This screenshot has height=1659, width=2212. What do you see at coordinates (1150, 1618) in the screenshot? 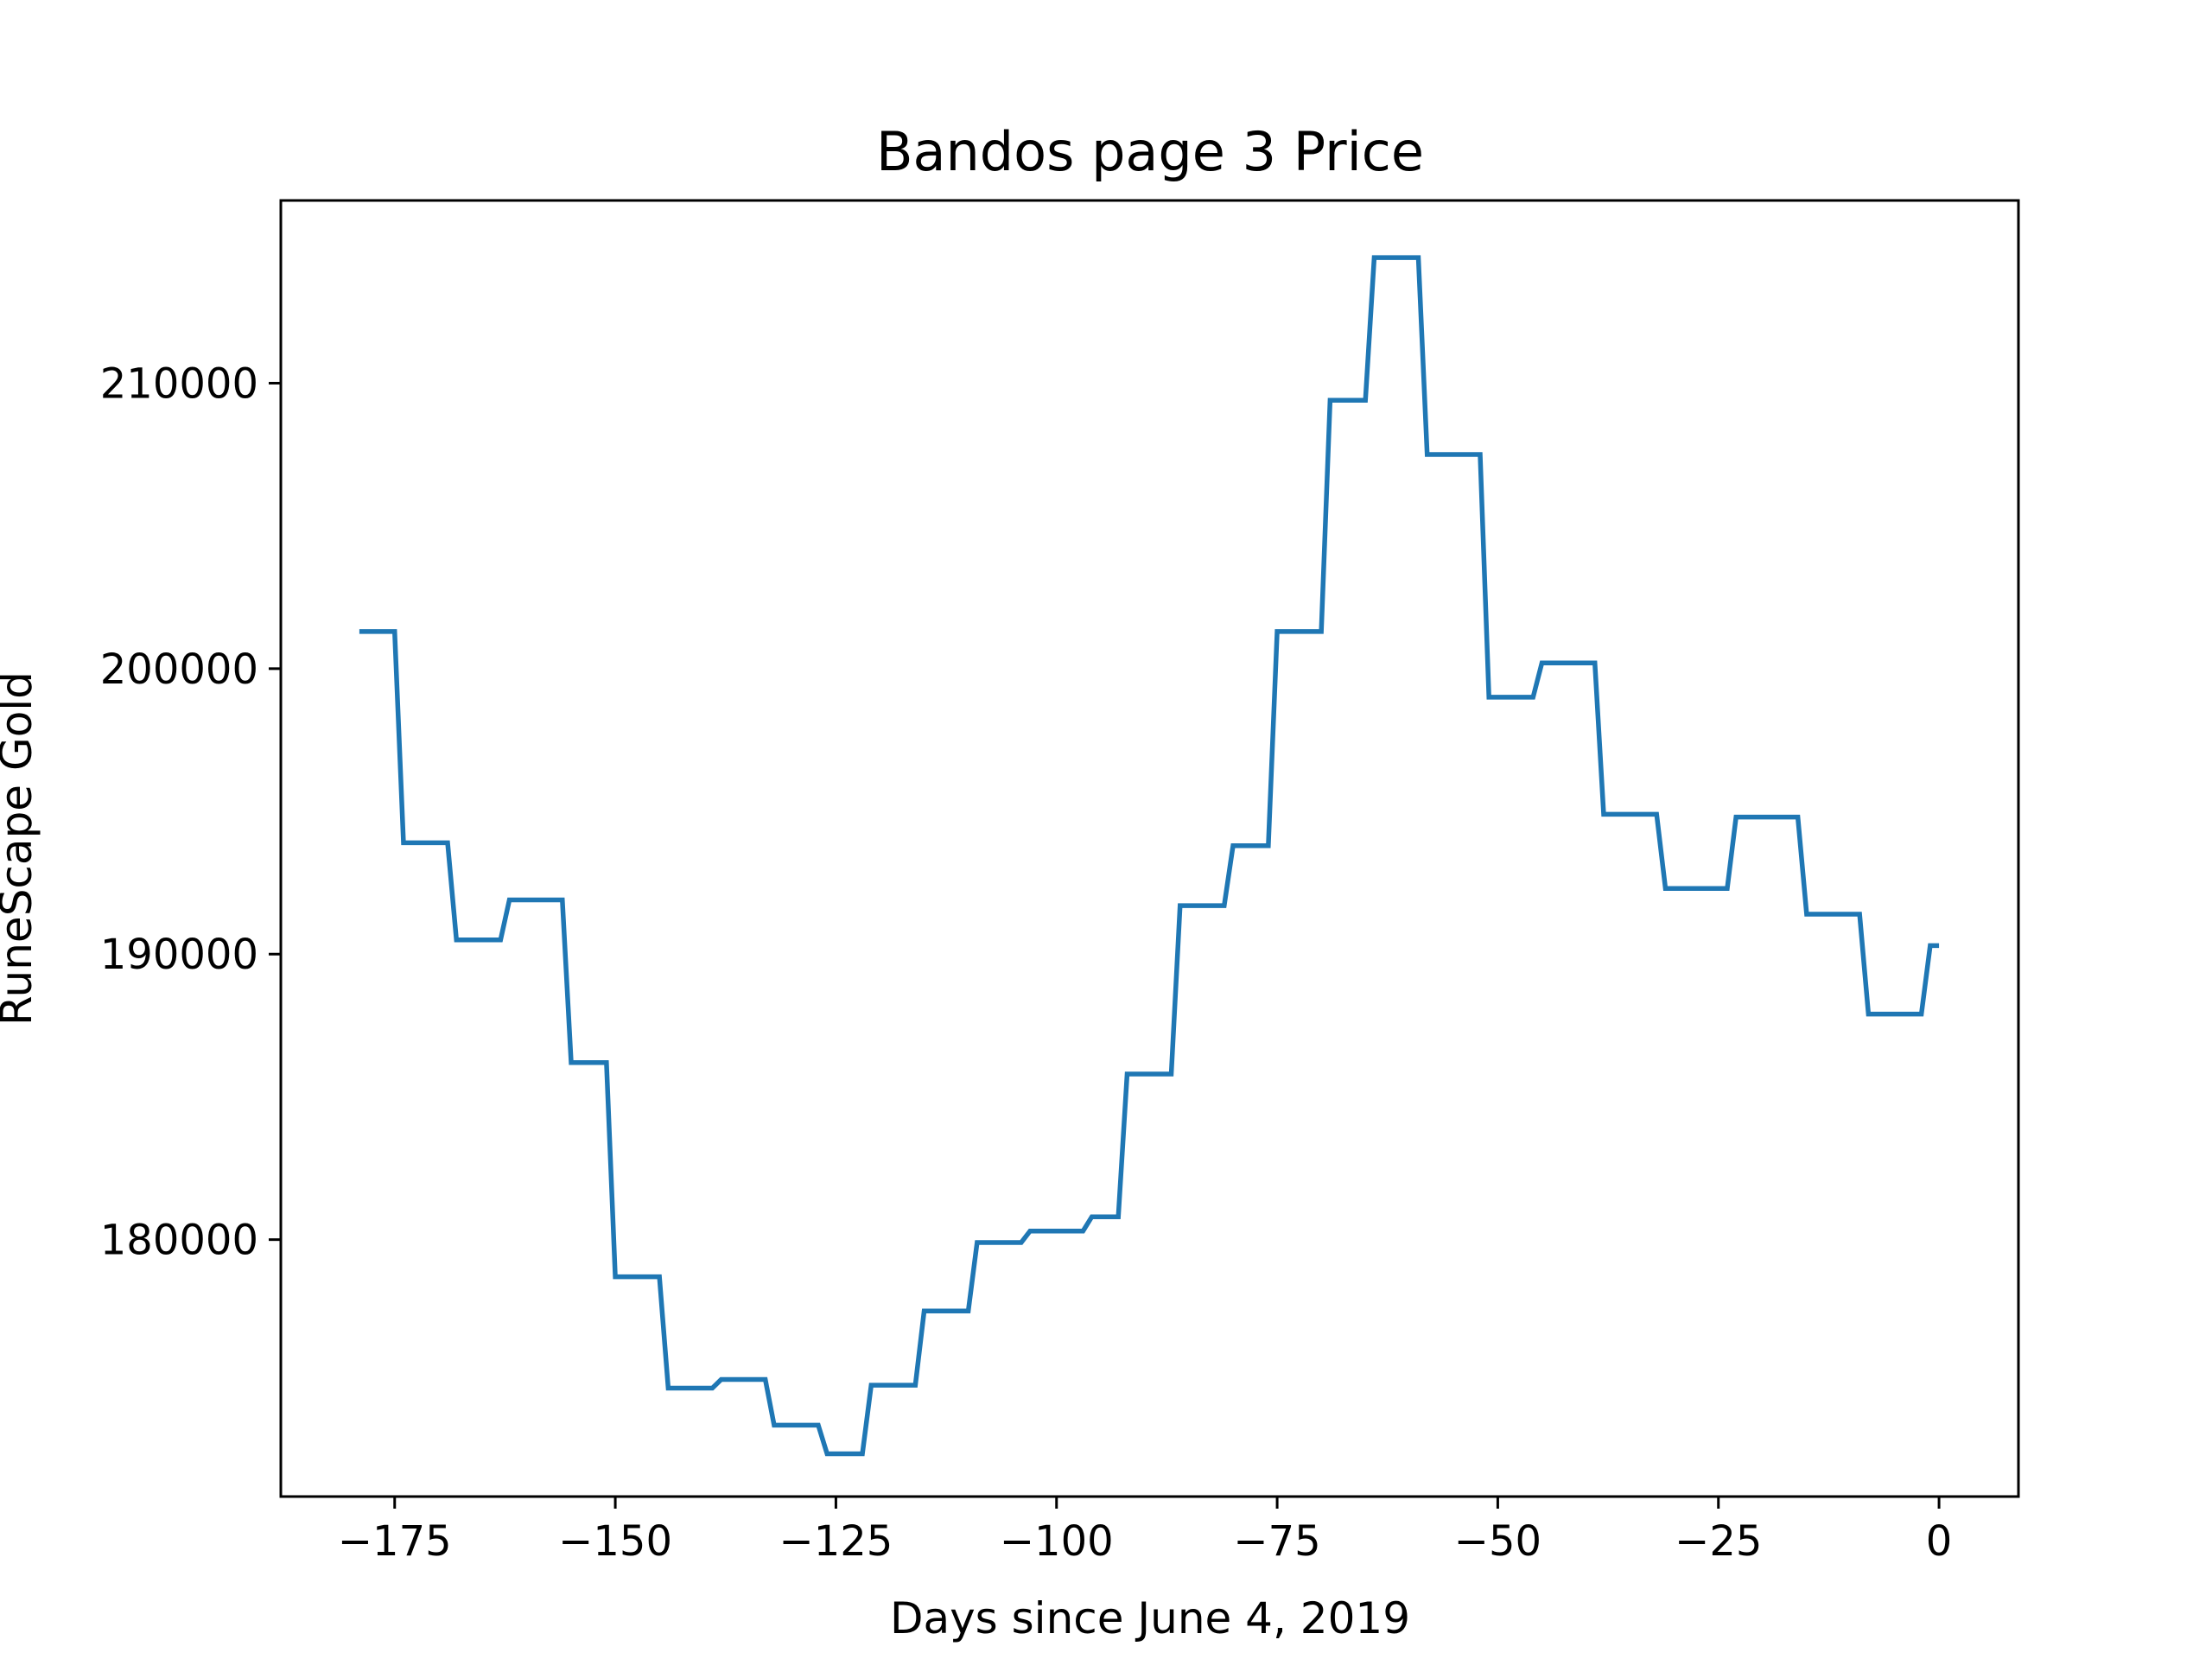
I see `x-axis-label: Days since June 4, 2019` at bounding box center [1150, 1618].